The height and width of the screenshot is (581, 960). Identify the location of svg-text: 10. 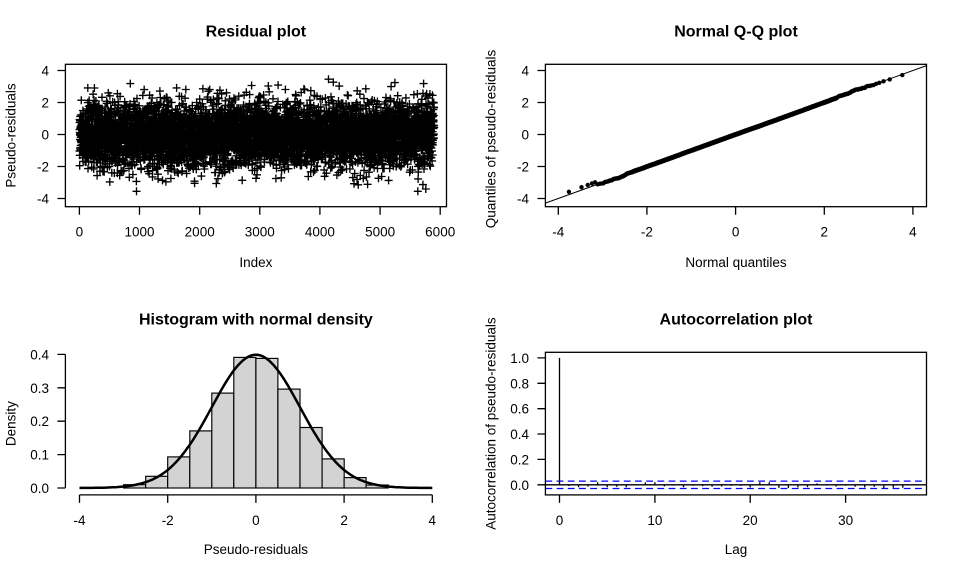
(654, 520).